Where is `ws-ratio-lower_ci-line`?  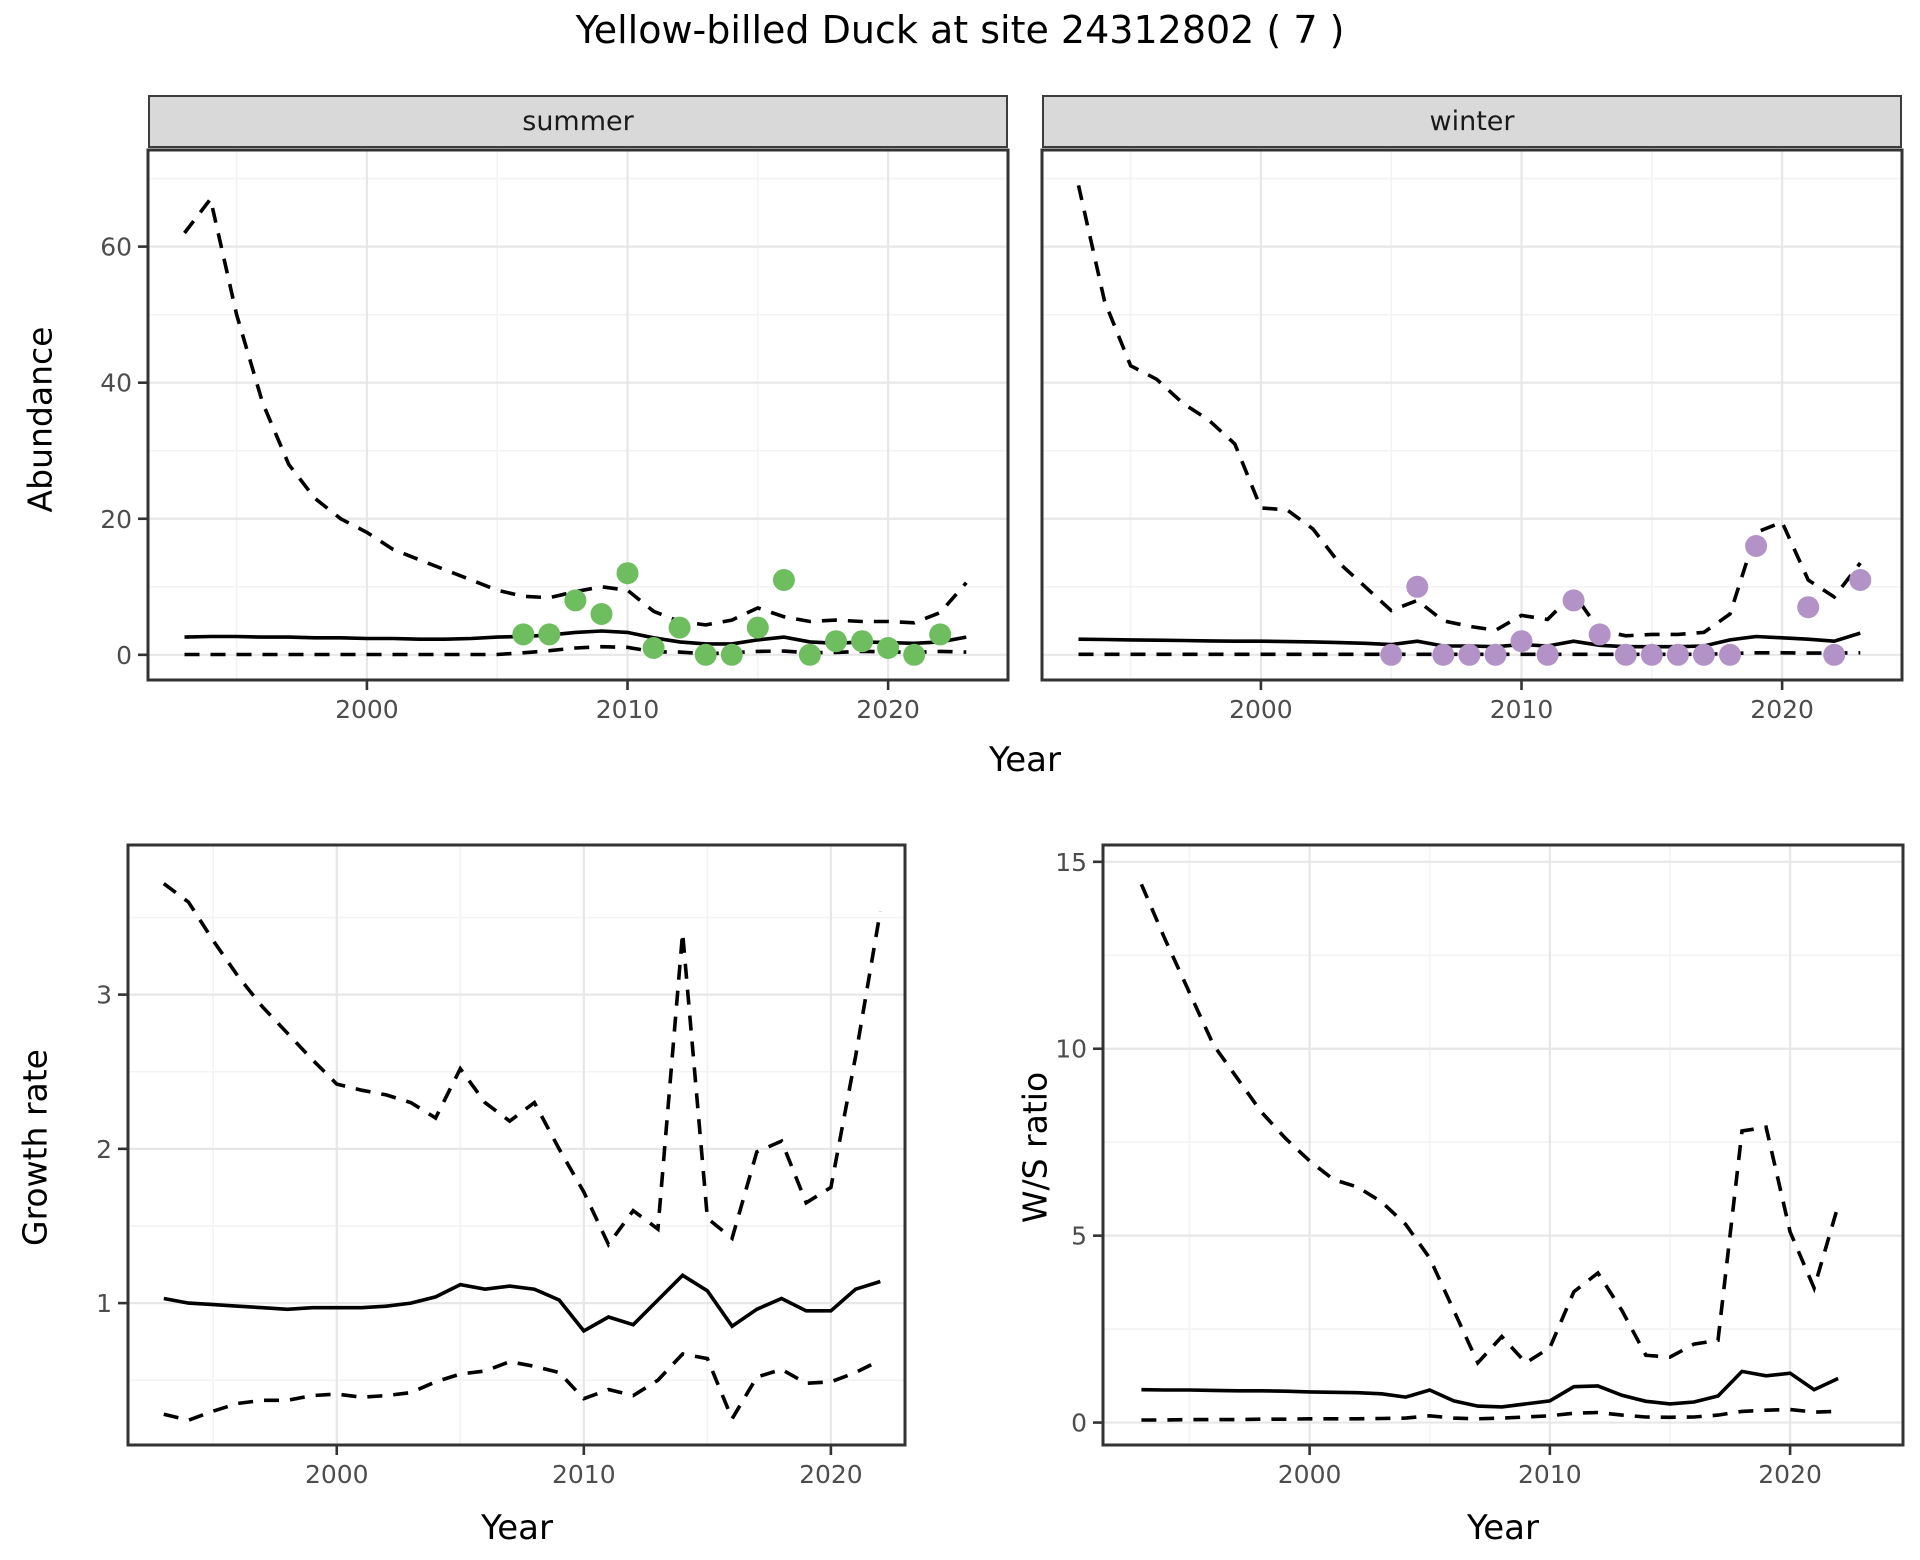
ws-ratio-lower_ci-line is located at coordinates (1490, 1414).